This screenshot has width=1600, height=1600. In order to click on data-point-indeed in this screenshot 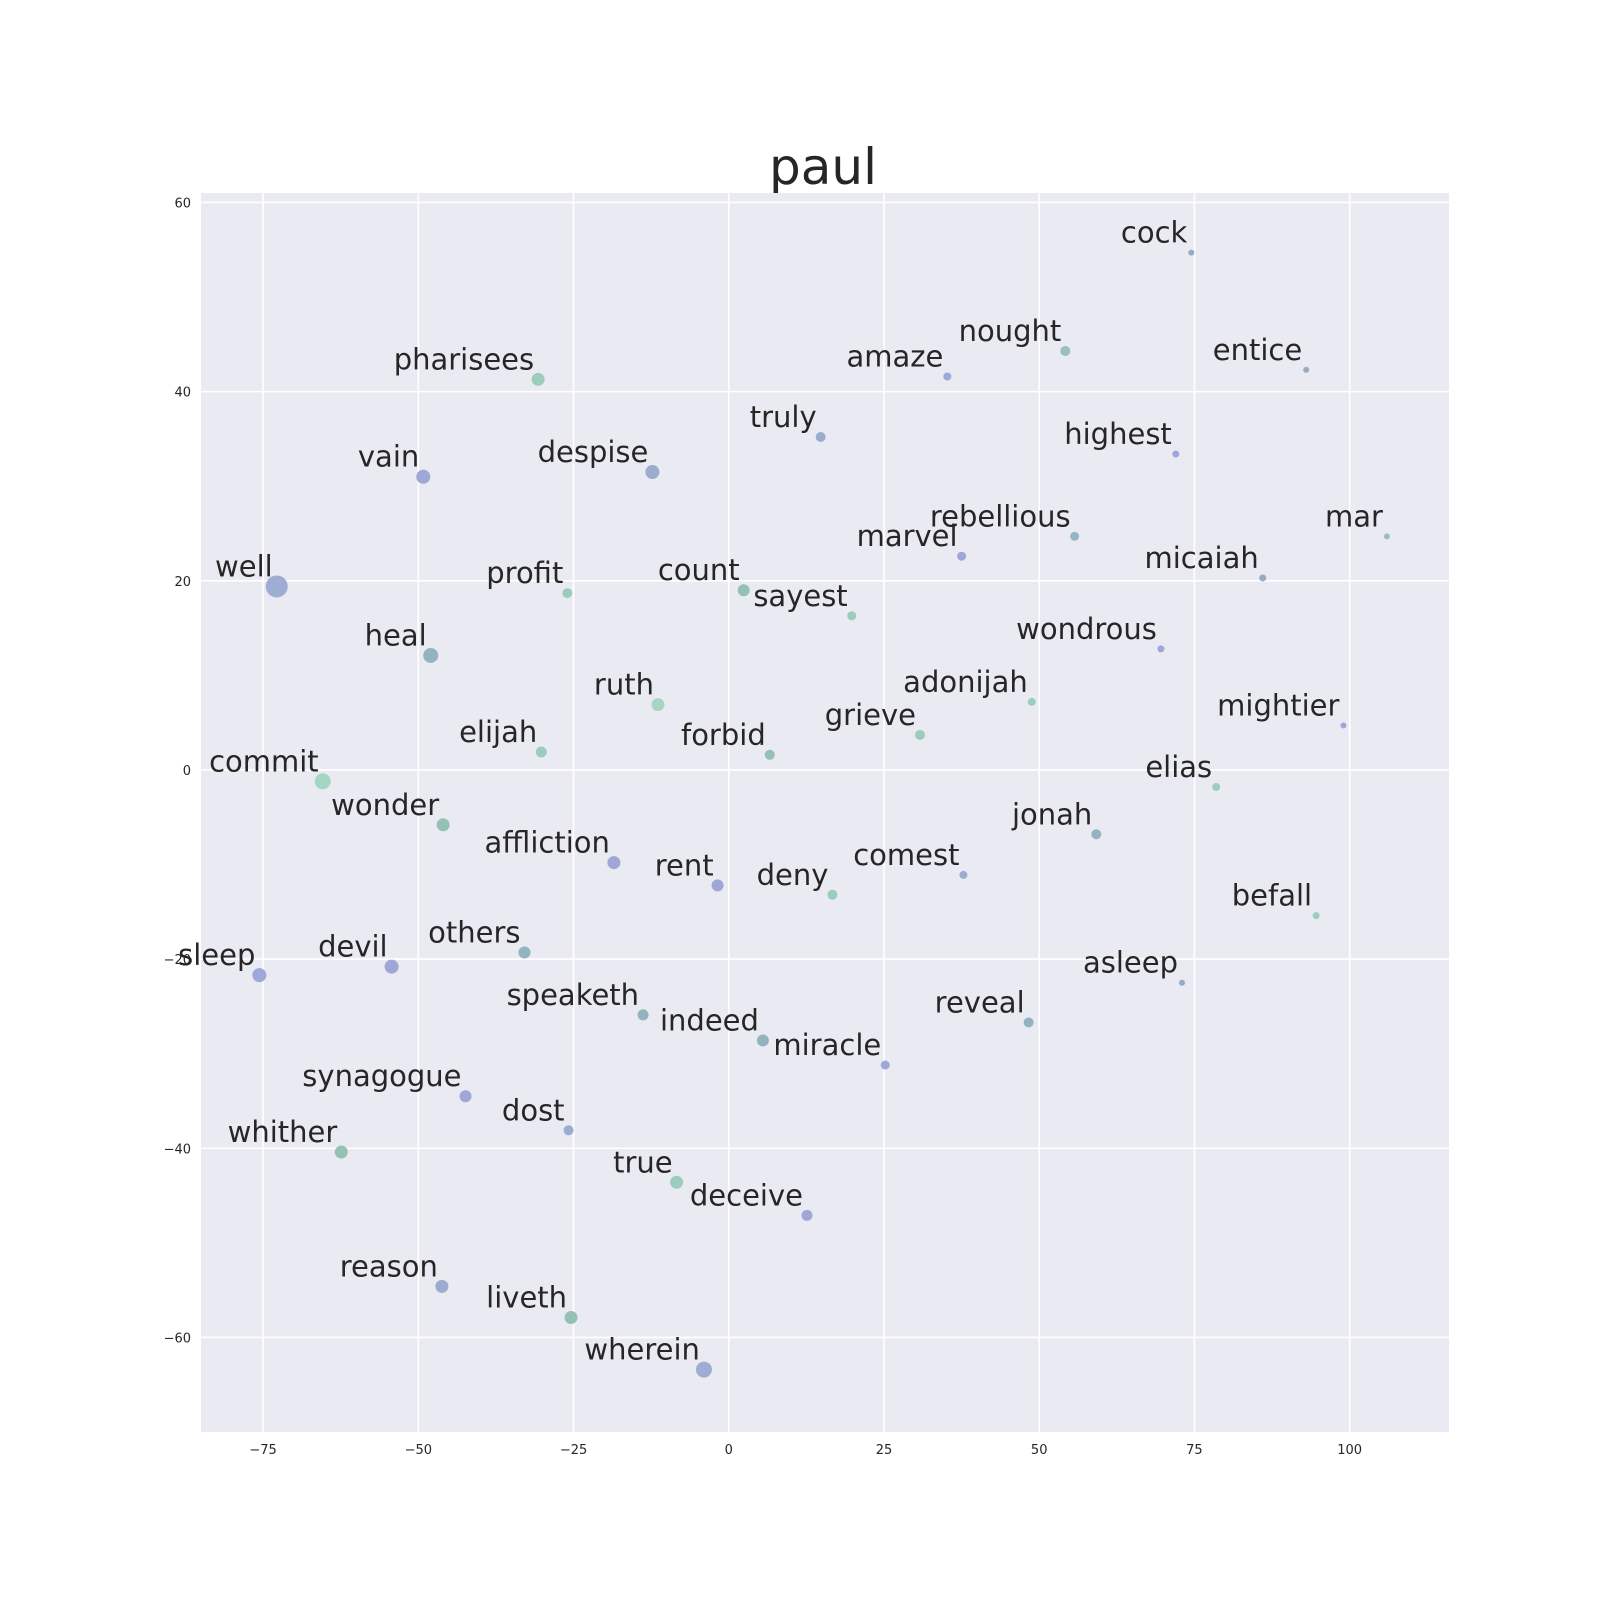, I will do `click(762, 1040)`.